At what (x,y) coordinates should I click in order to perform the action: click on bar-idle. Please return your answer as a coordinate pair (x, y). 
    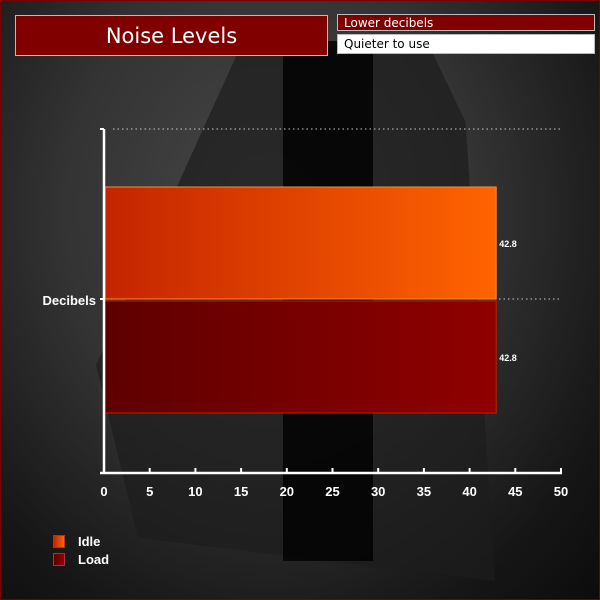
    Looking at the image, I should click on (300, 243).